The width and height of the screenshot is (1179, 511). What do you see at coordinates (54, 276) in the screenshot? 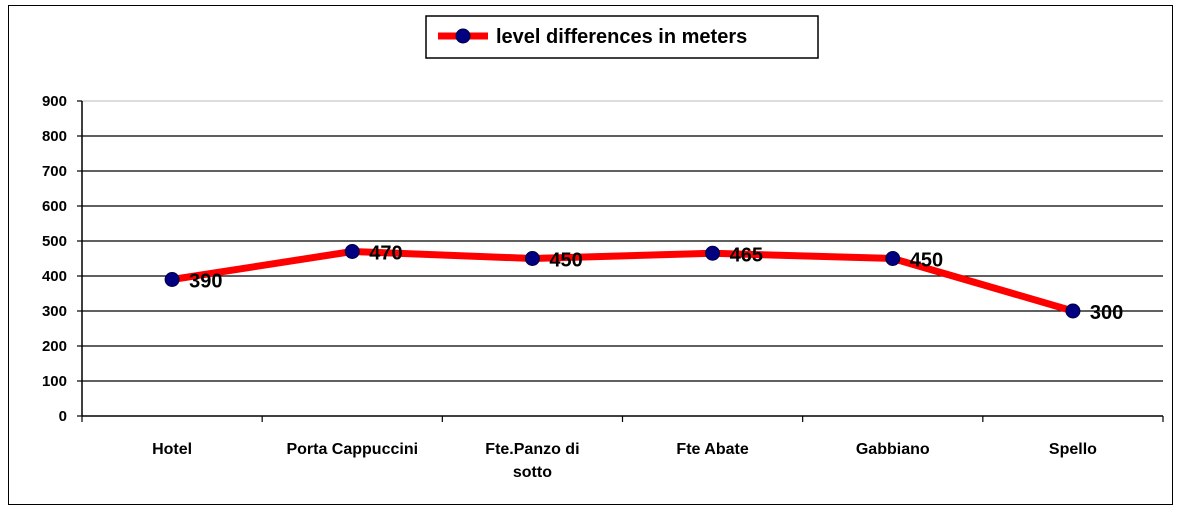
I see `y-tick-label-400: 400` at bounding box center [54, 276].